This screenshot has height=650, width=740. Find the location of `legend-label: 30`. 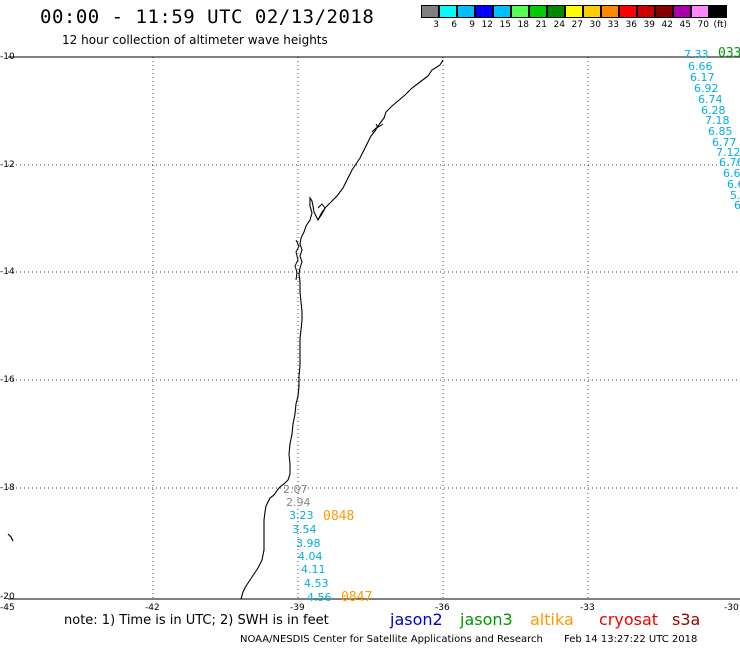

legend-label: 30 is located at coordinates (595, 25).